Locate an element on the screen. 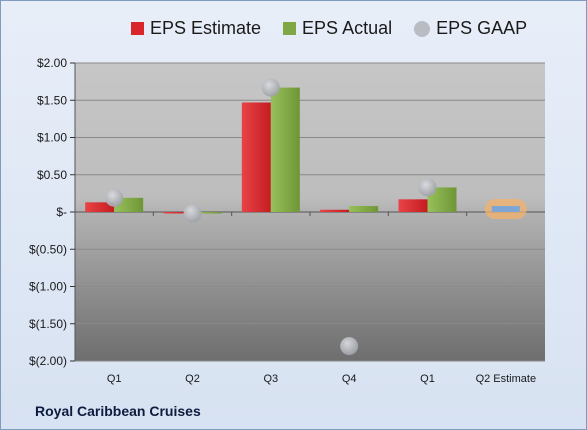 This screenshot has width=587, height=430. legend-item-eps-gaap: EPS GAAP is located at coordinates (470, 28).